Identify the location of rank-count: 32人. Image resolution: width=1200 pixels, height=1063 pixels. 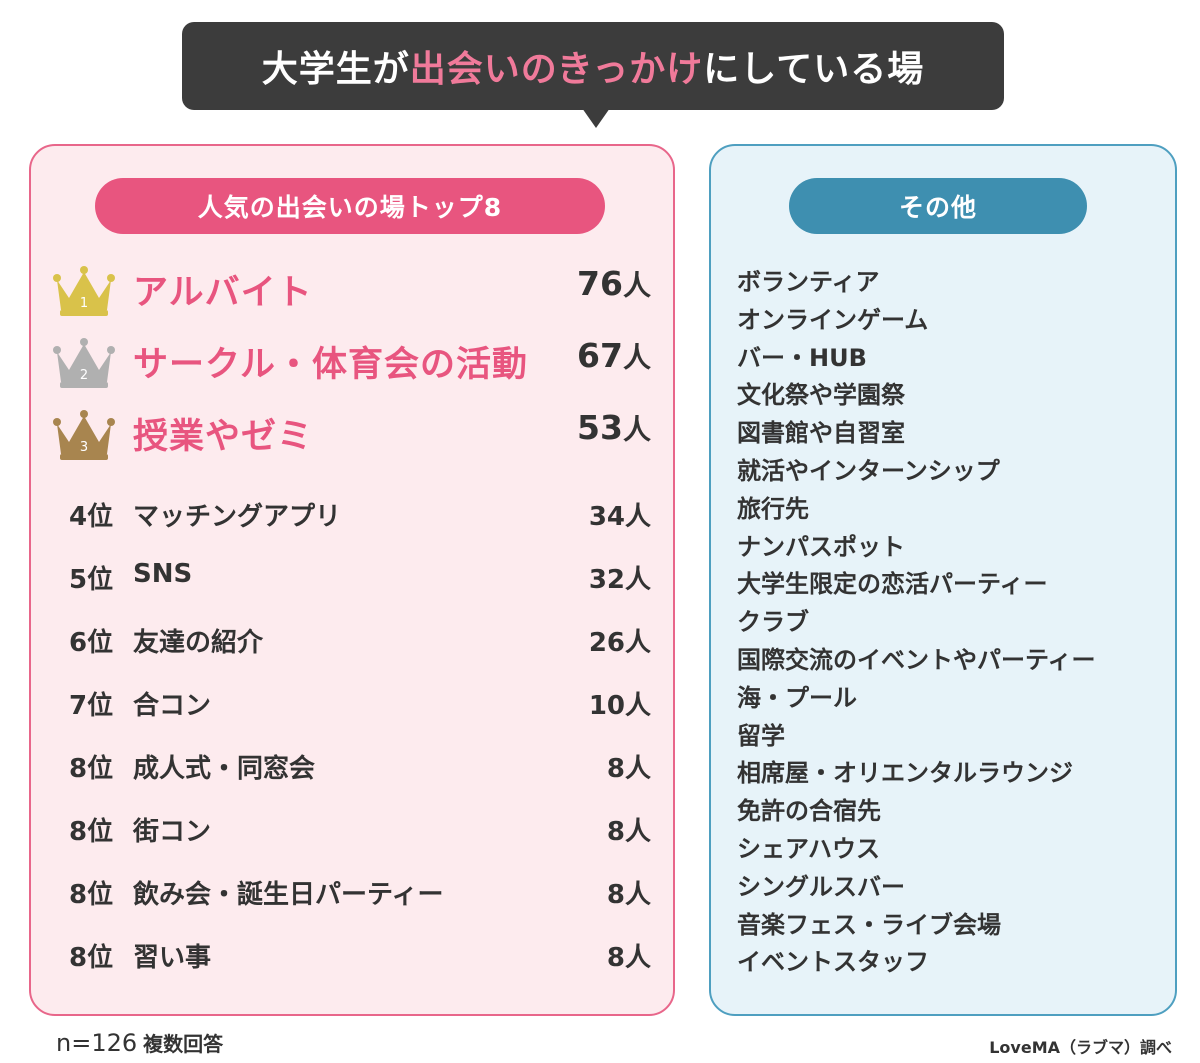
(619, 580).